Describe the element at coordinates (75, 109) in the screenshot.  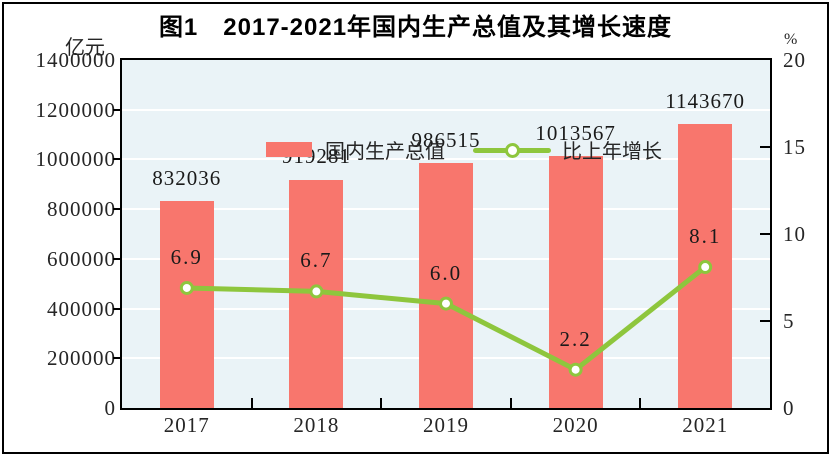
I see `left-axis-tick-label: 1200000` at that location.